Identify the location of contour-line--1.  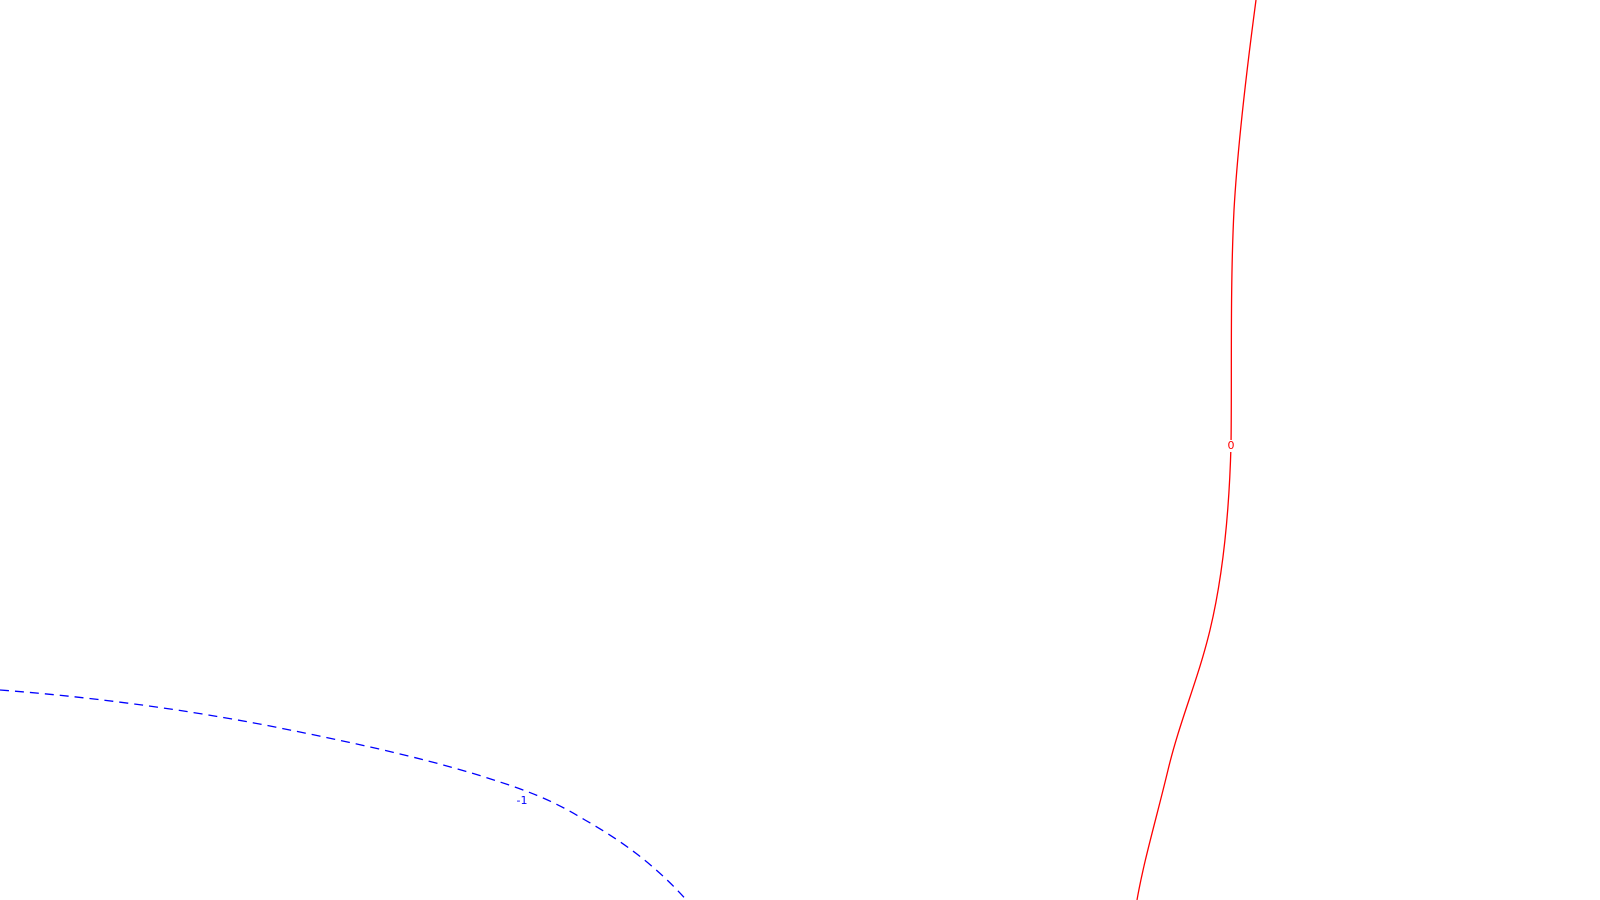
(344, 794).